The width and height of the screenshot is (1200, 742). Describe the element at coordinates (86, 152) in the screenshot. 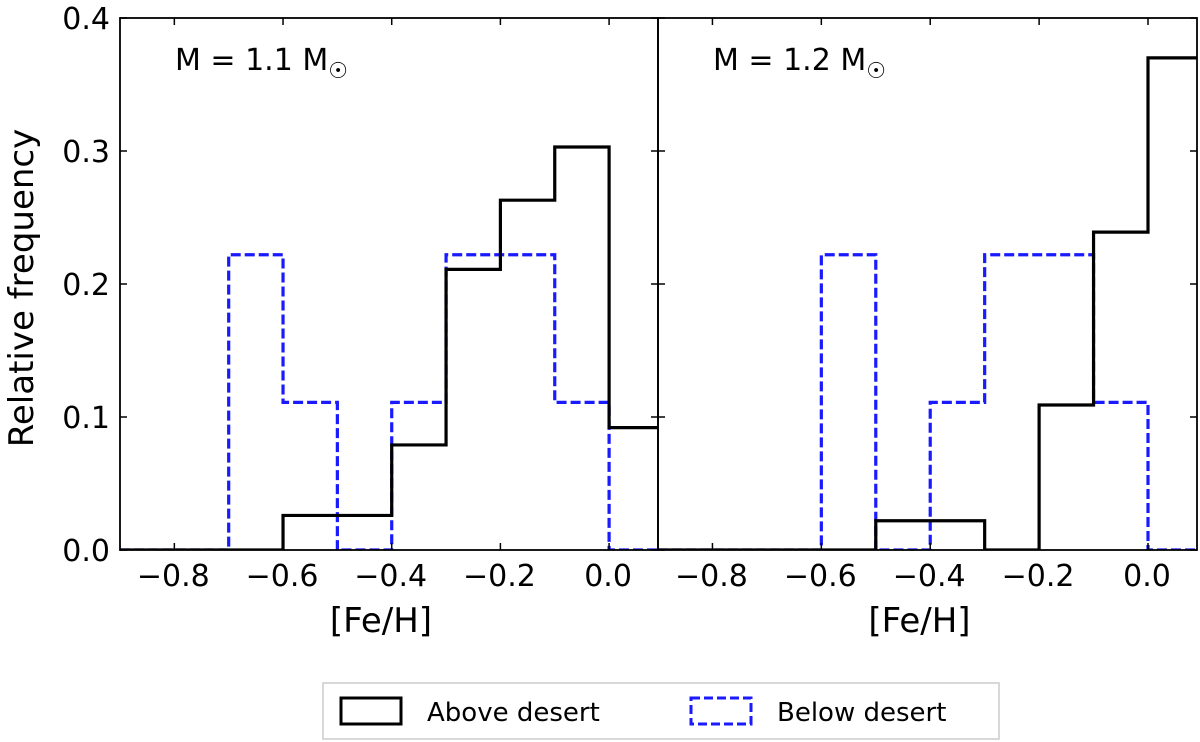

I see `y-tick-label: 0.3` at that location.